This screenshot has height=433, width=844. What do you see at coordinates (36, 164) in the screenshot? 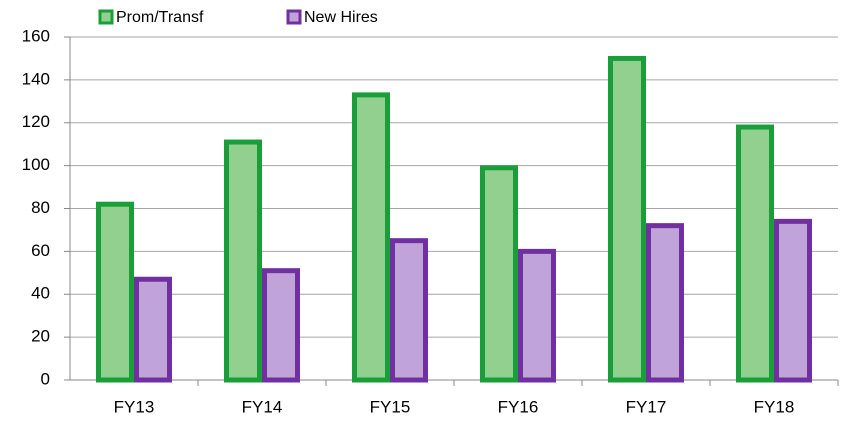
I see `y-tick-label: 100` at bounding box center [36, 164].